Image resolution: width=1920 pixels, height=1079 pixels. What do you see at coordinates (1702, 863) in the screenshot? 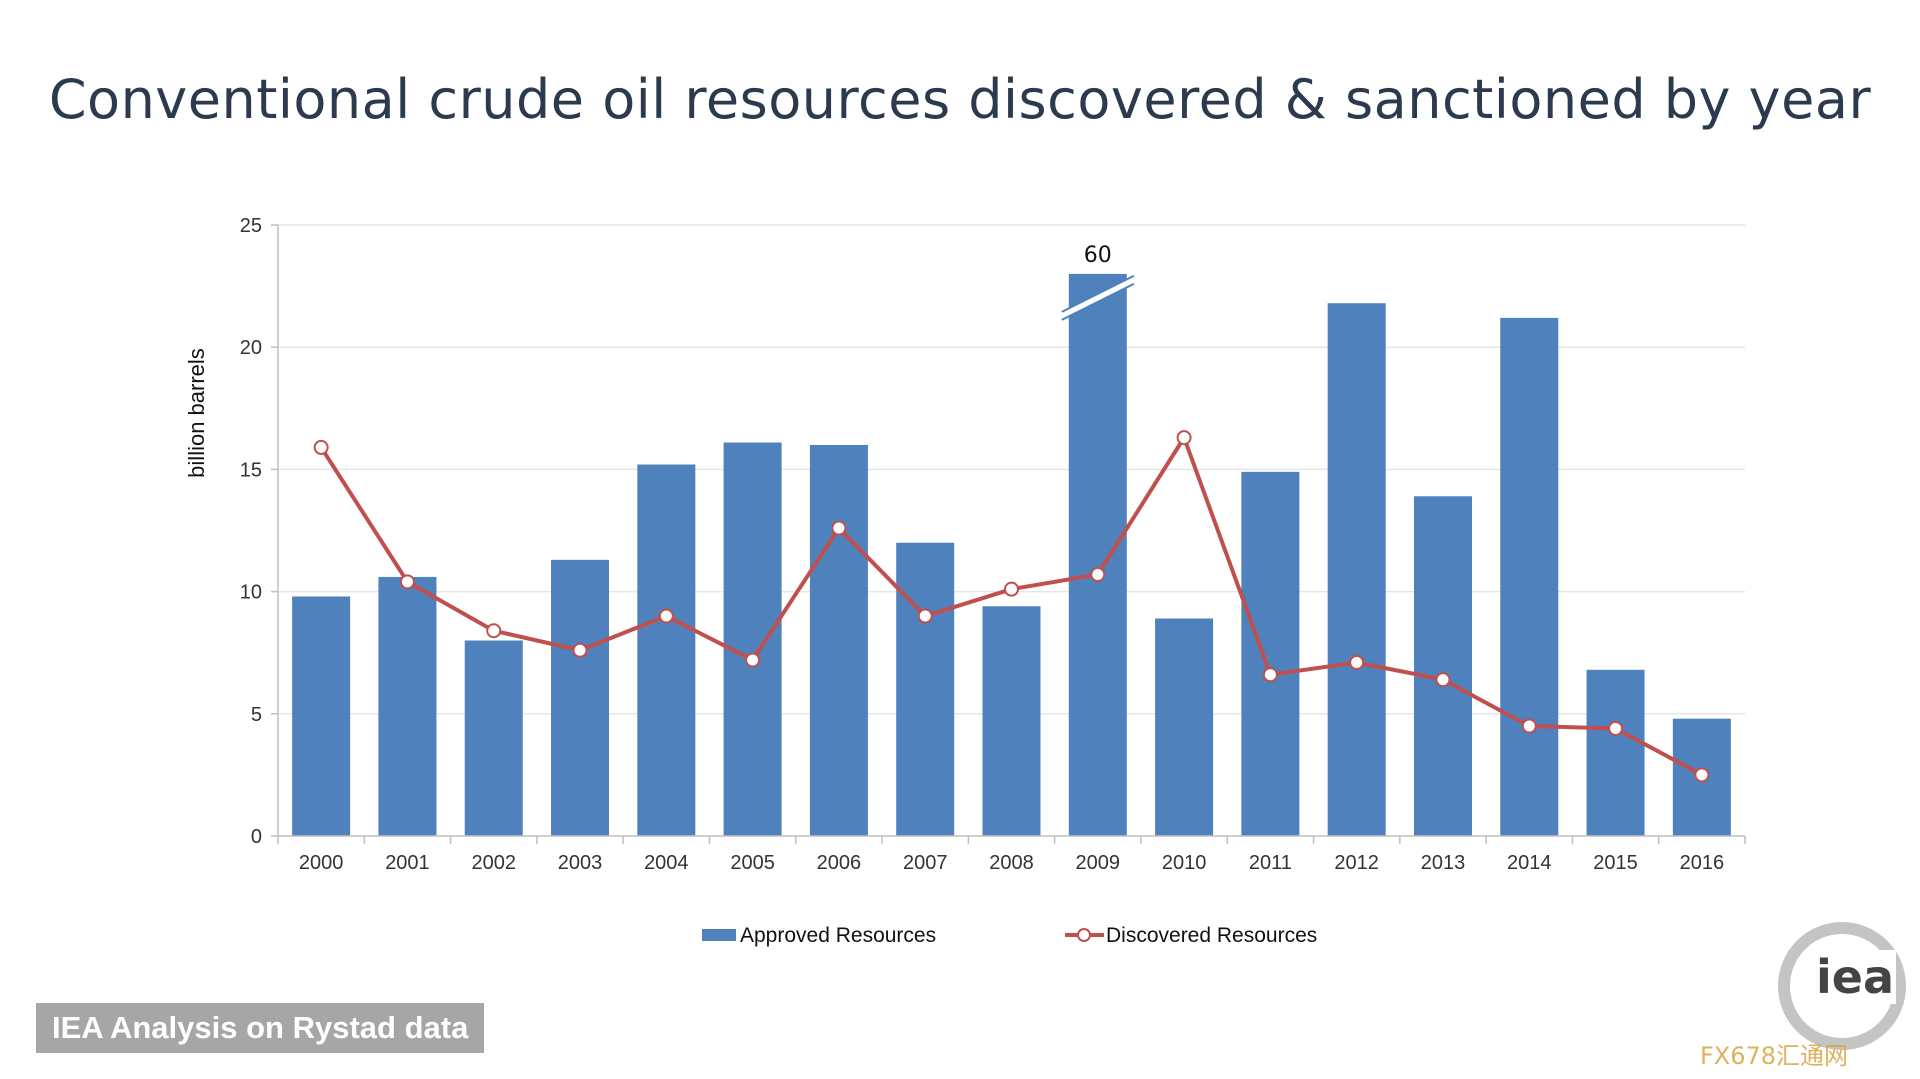
I see `x-tick-label: 2016` at bounding box center [1702, 863].